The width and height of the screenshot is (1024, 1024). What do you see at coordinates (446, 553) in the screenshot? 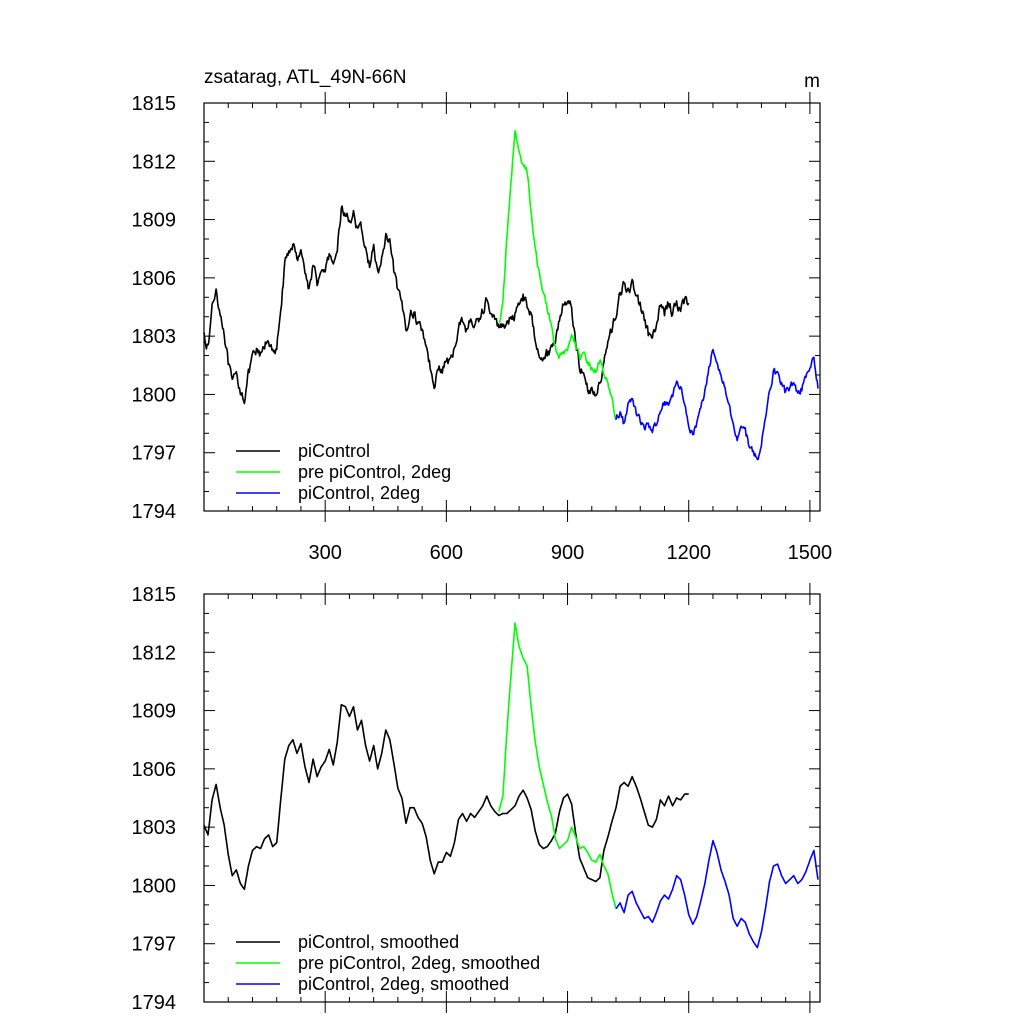
I see `x-tick-label: 600` at bounding box center [446, 553].